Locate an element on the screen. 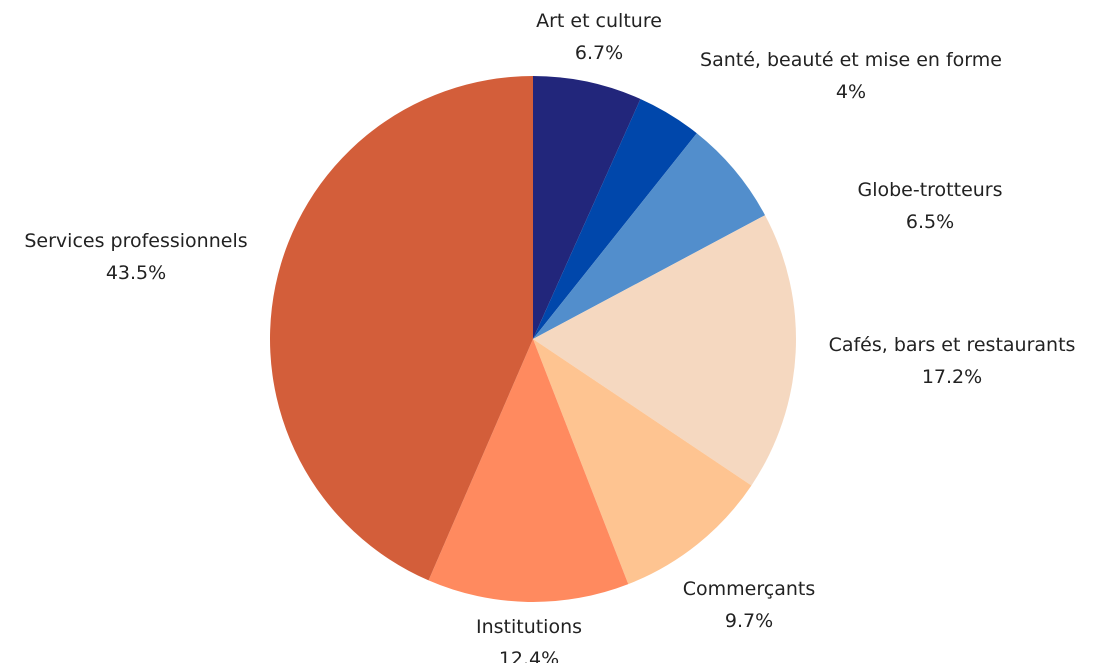  slice-label-services-professionnels: Services professionnels is located at coordinates (135, 241).